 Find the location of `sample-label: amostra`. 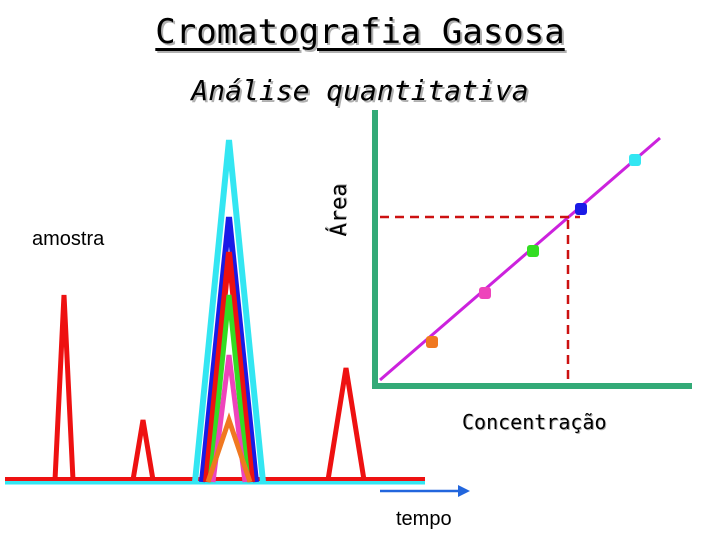

sample-label: amostra is located at coordinates (68, 239).